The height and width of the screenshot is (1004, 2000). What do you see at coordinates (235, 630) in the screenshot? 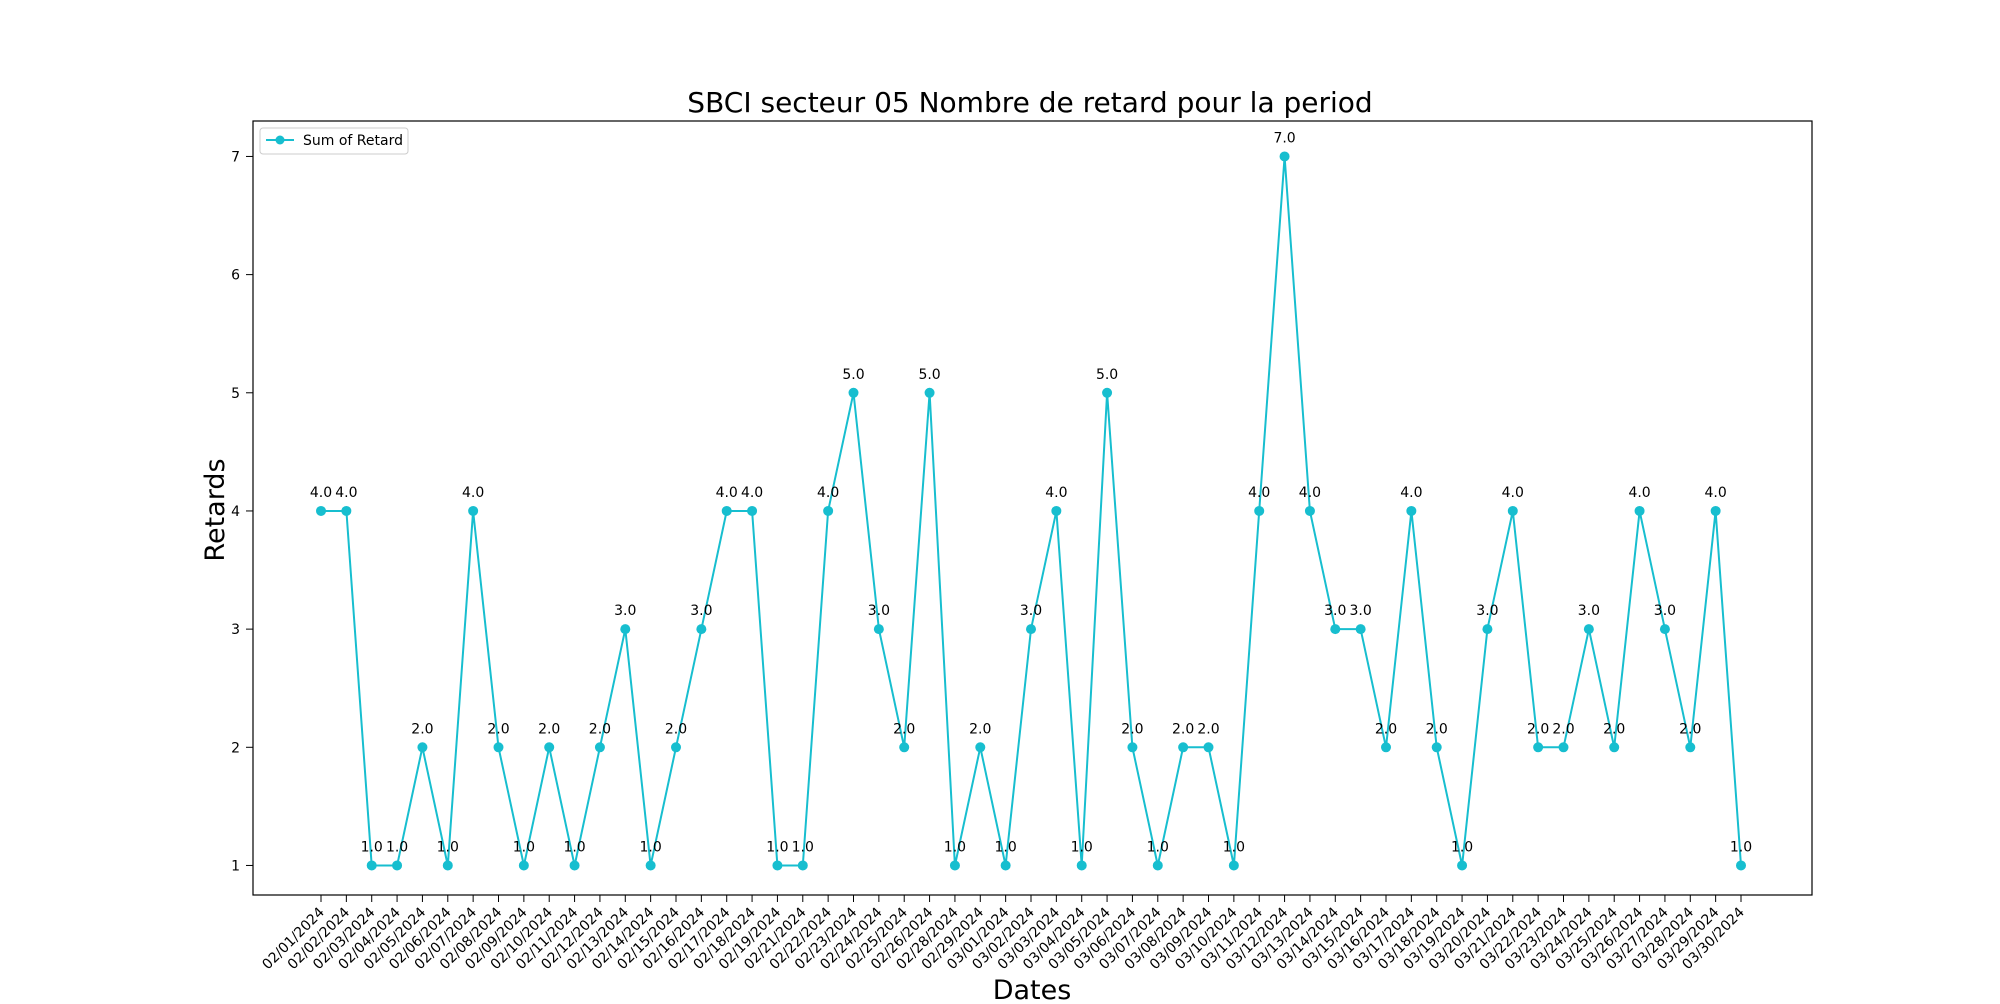
I see `y-tick-label: 3` at bounding box center [235, 630].